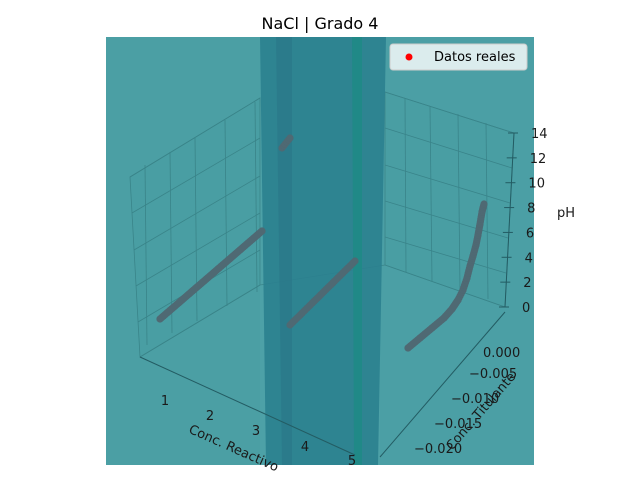  Describe the element at coordinates (529, 258) in the screenshot. I see `z-tick-label: 4` at that location.